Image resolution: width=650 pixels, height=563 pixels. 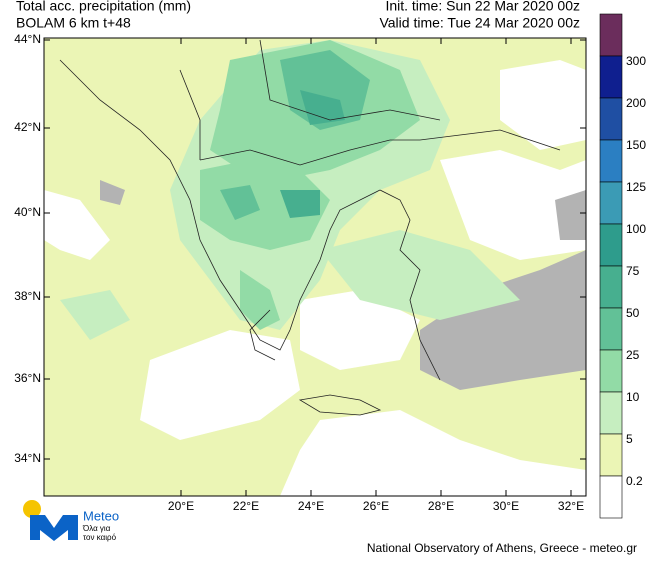 I want to click on valid-time: Valid time: Tue 24 Mar 2020 00z, so click(x=479, y=23).